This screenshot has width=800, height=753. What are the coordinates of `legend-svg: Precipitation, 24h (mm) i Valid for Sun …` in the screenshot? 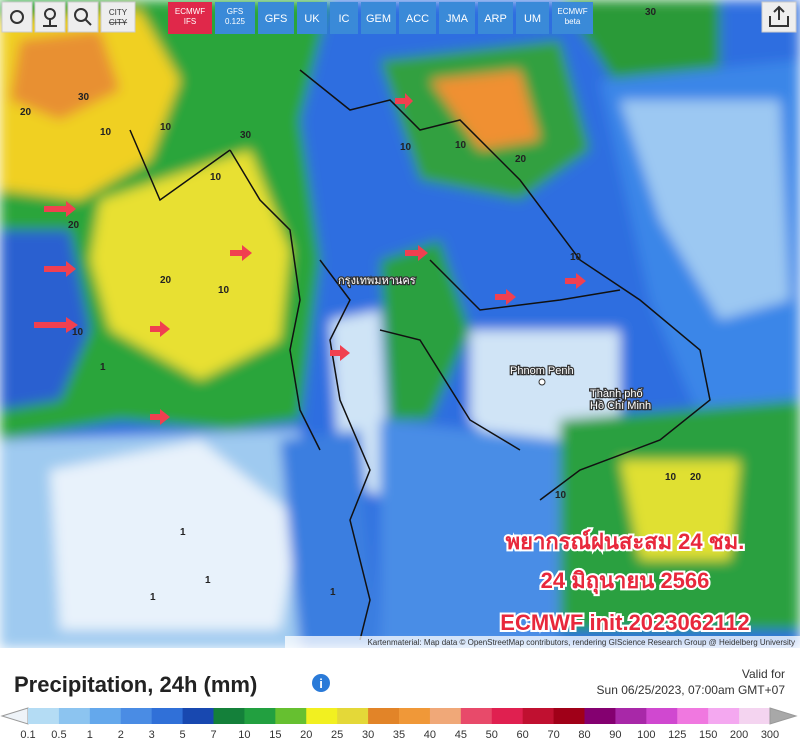 It's located at (399, 704).